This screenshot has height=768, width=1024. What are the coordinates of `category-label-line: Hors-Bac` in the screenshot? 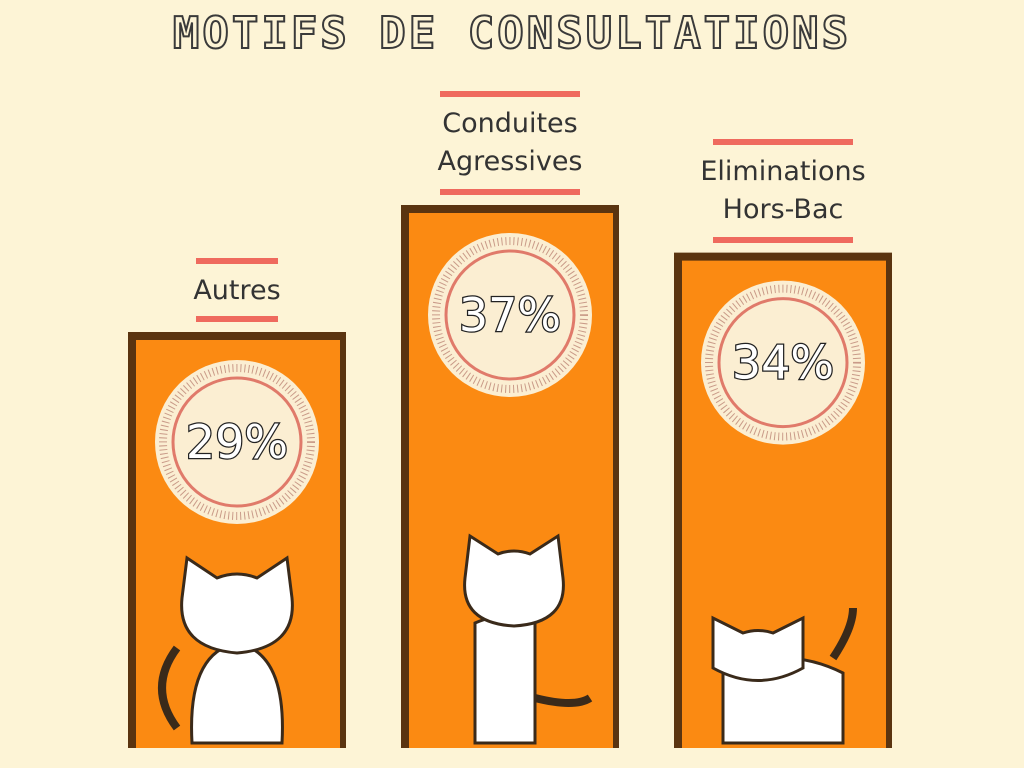 It's located at (783, 209).